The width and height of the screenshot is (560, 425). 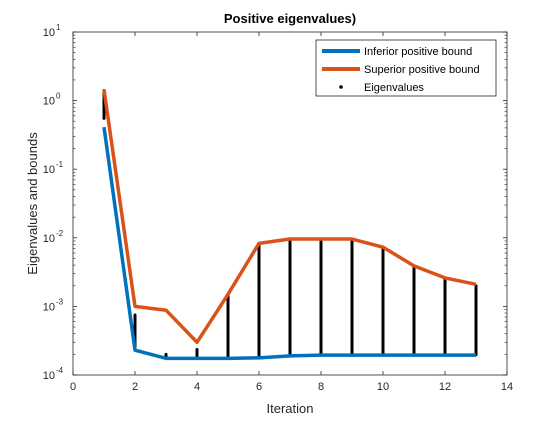 I want to click on y-tick-label-exponent: -4, so click(x=60, y=370).